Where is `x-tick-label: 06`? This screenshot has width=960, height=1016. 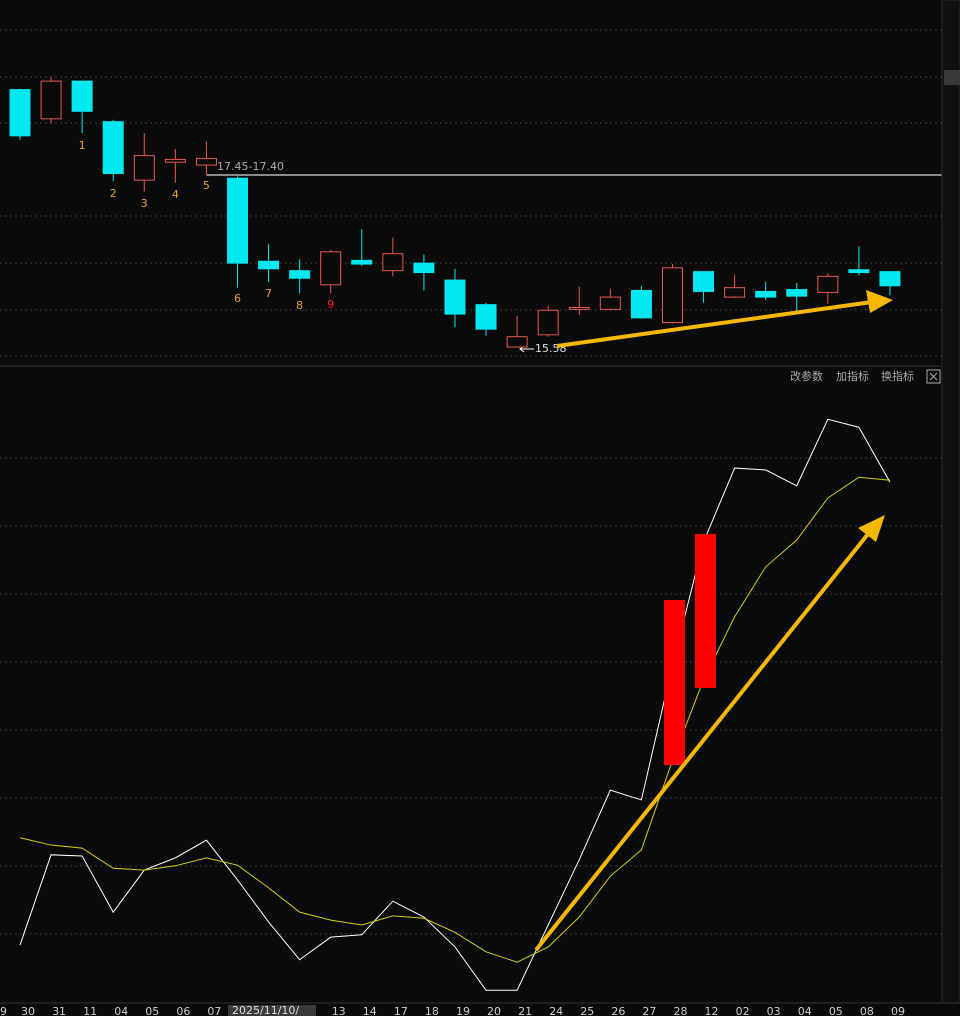
x-tick-label: 06 is located at coordinates (183, 1010).